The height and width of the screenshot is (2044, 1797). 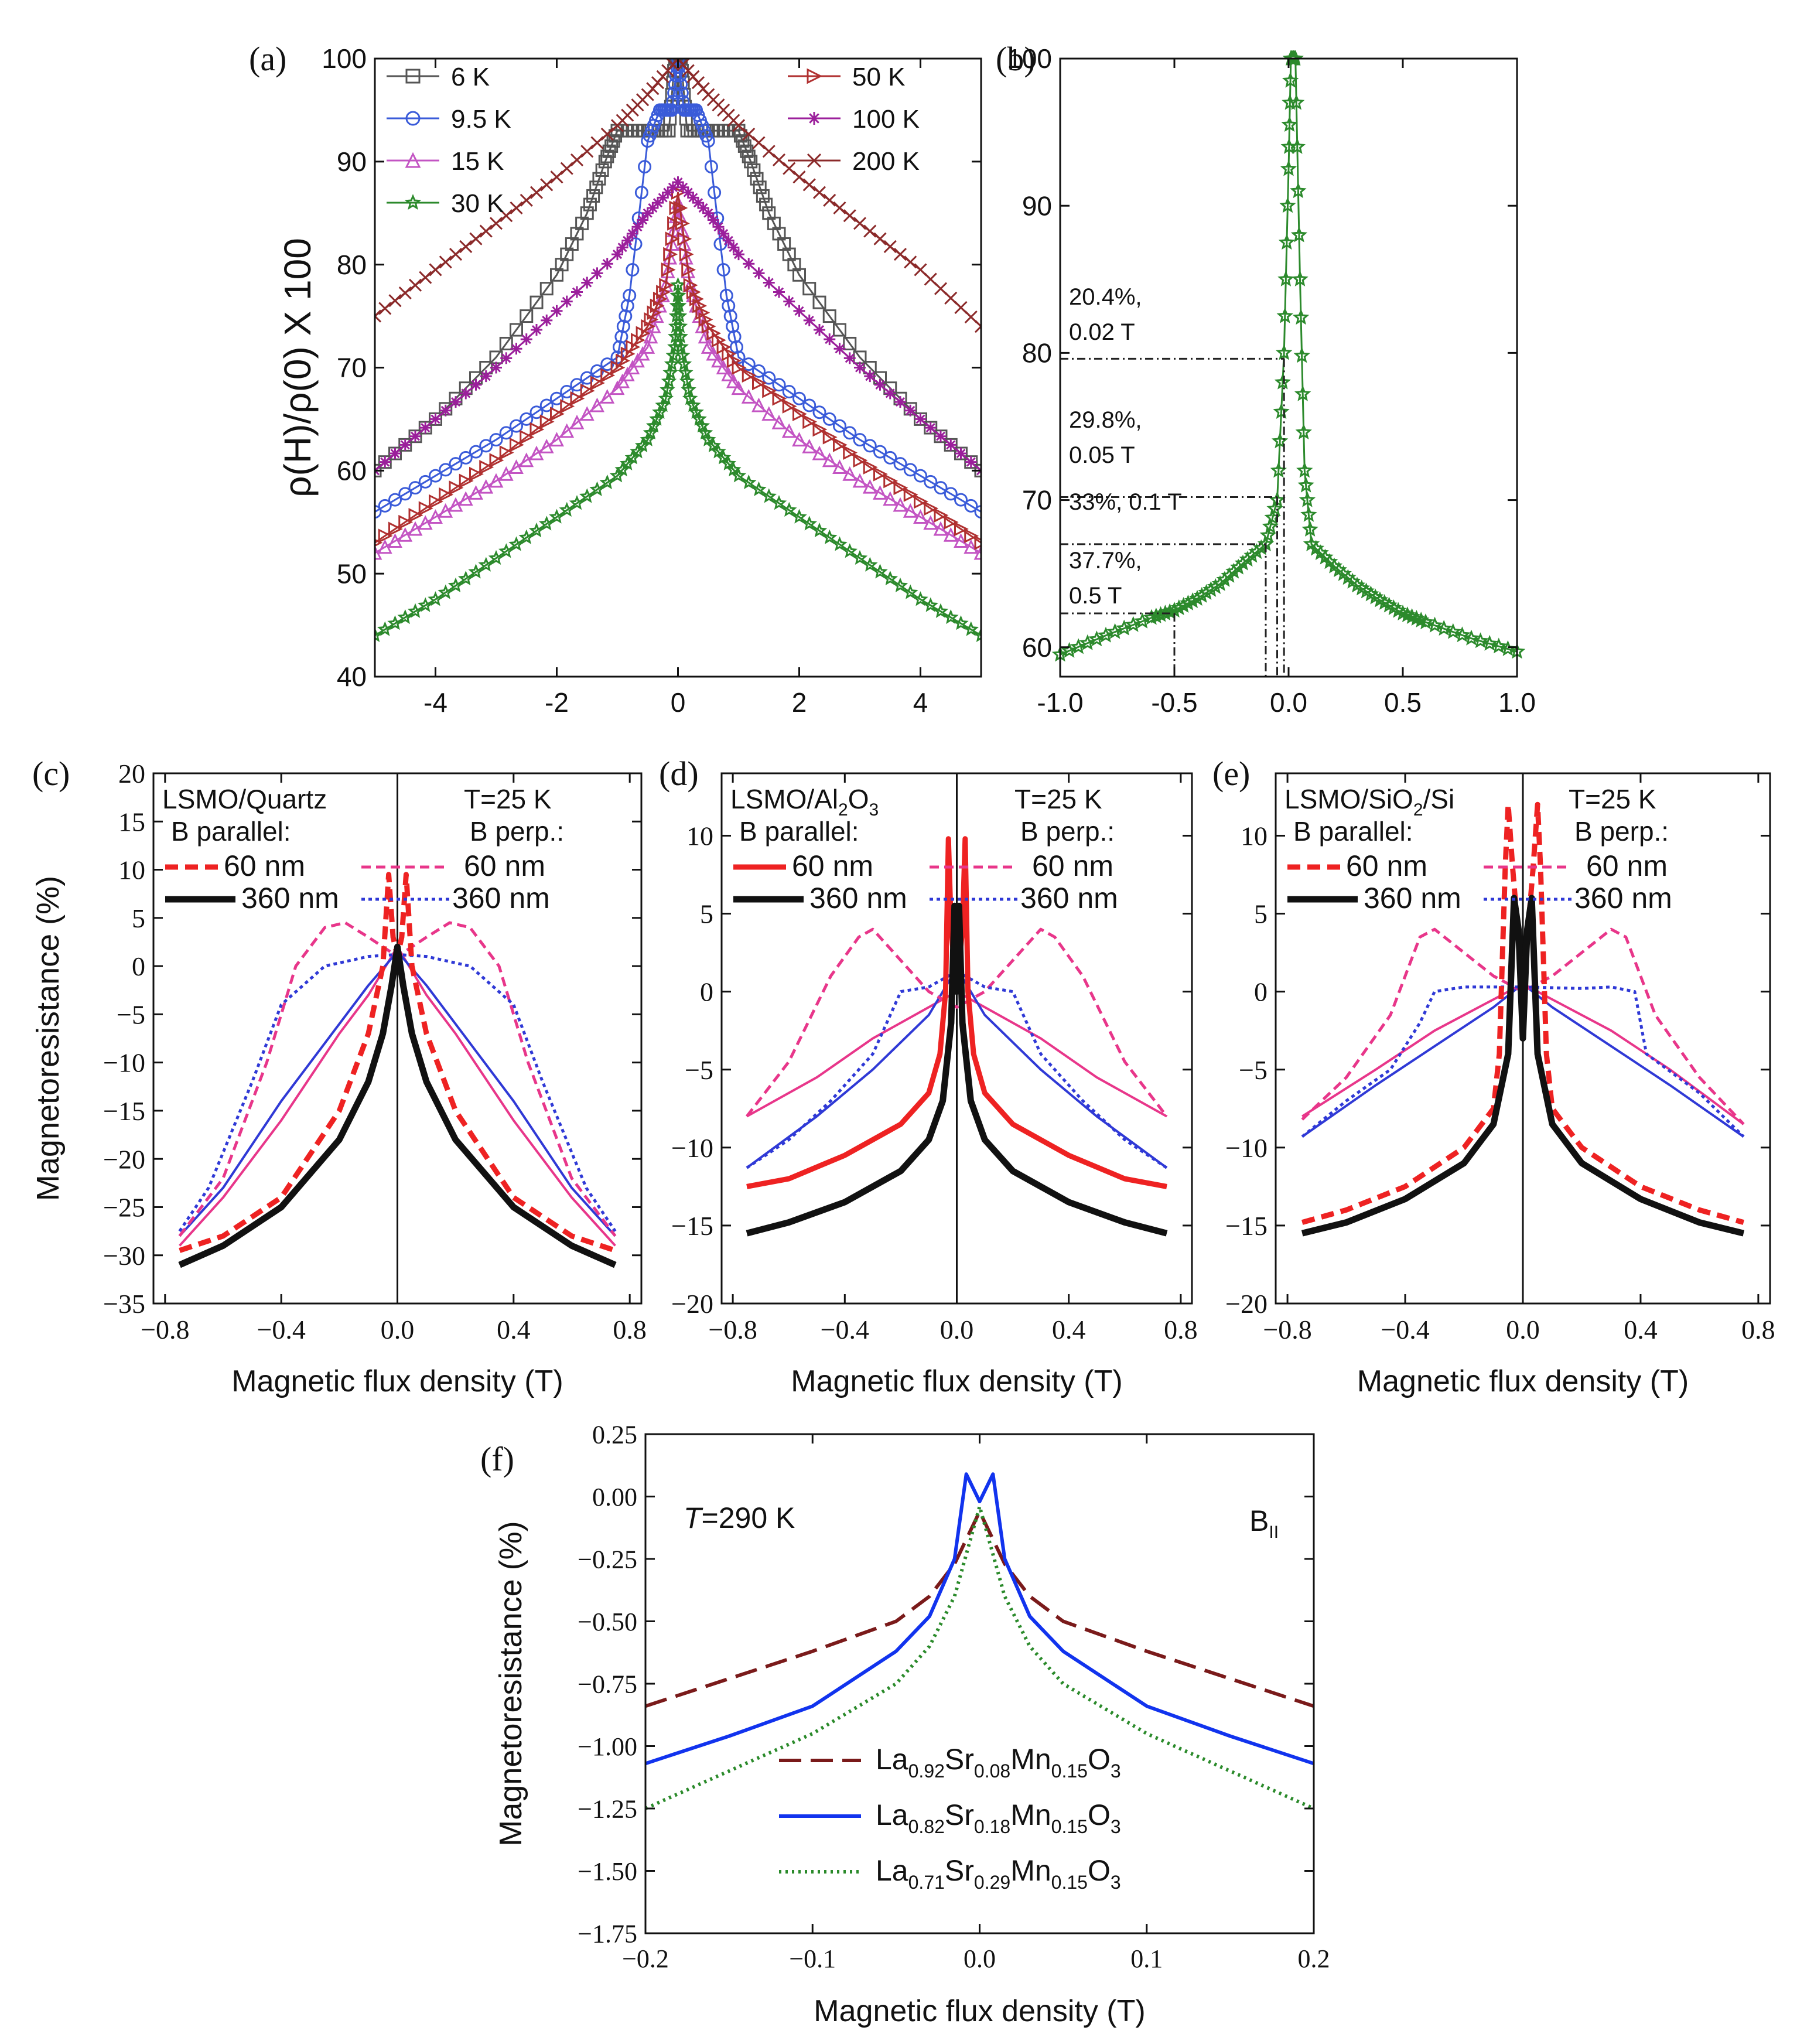 I want to click on header-temperature: T=25 K, so click(x=1612, y=799).